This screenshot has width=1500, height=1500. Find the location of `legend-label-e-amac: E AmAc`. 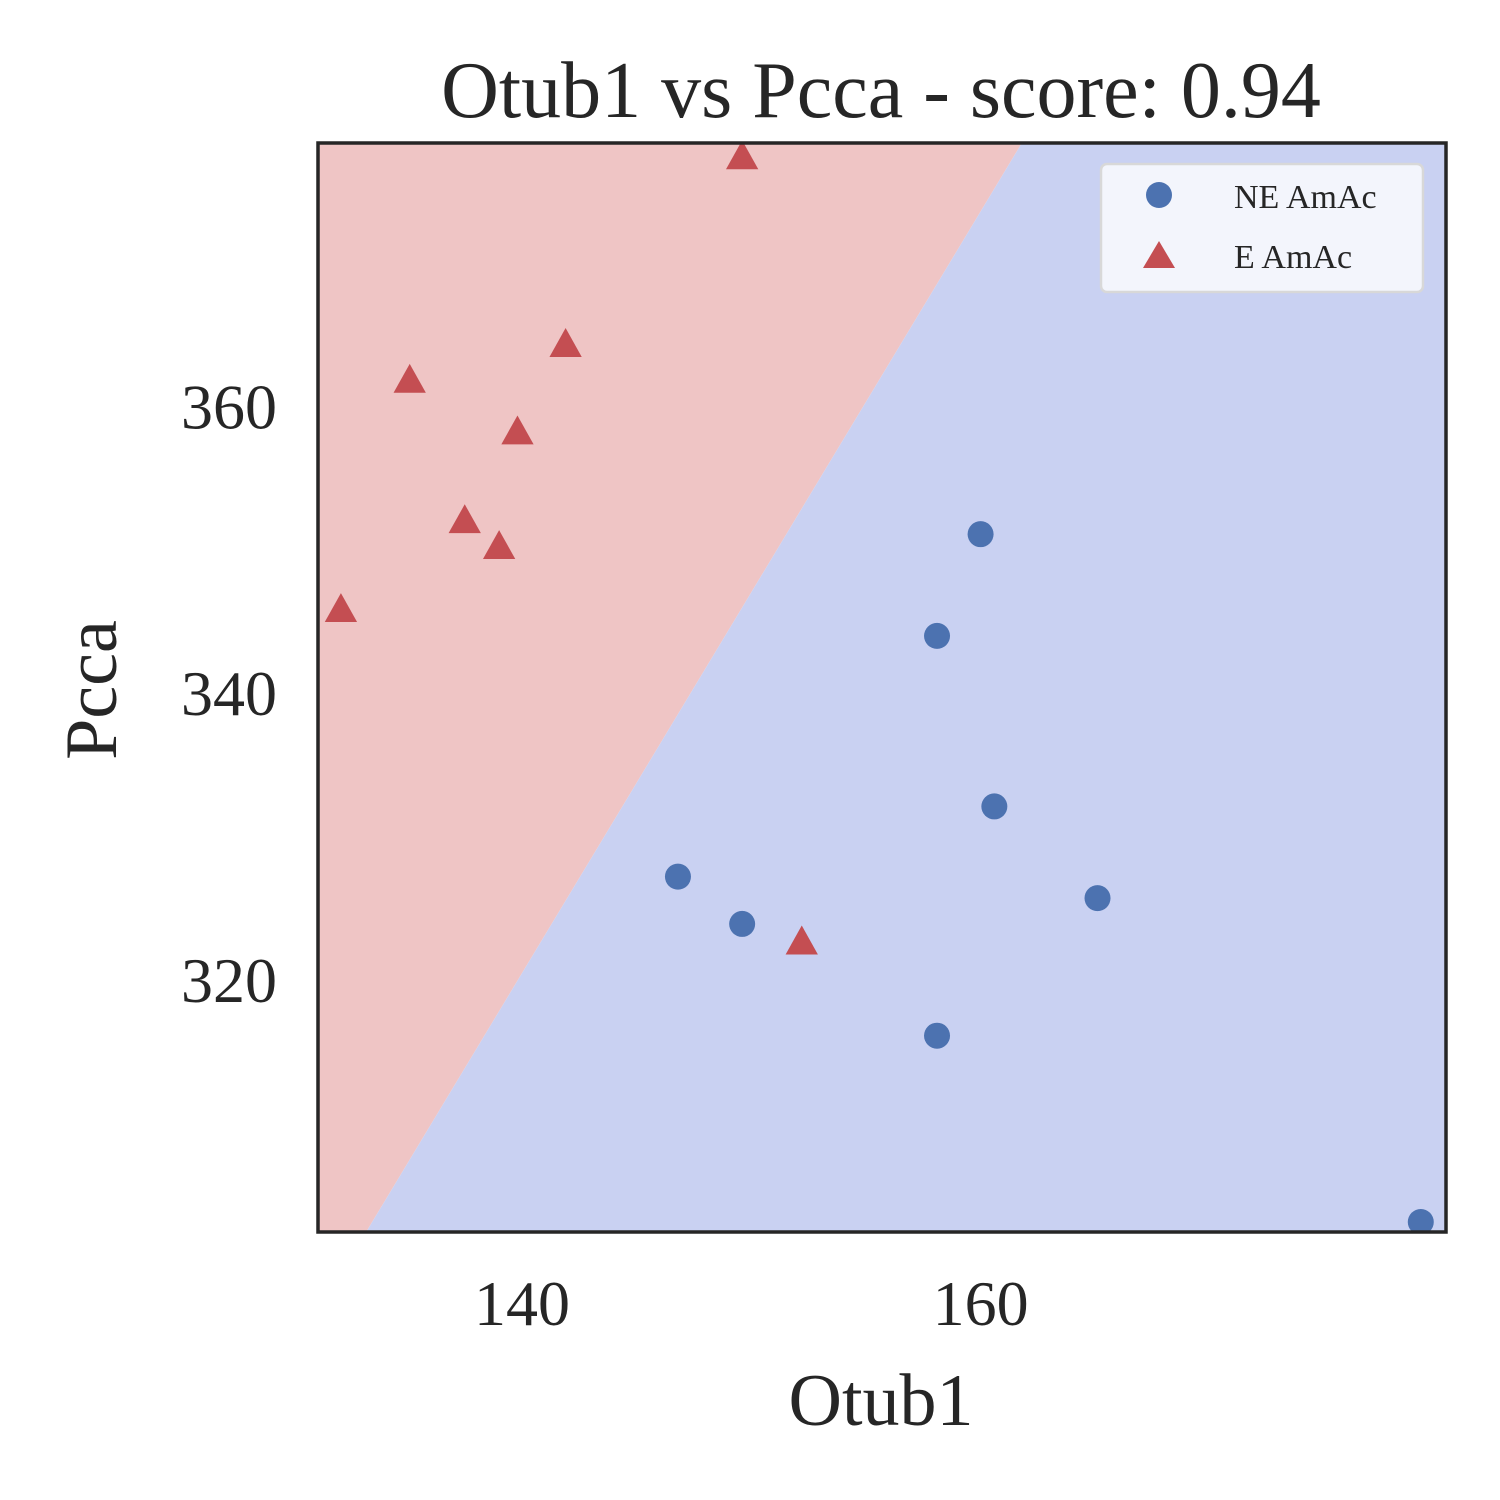

legend-label-e-amac: E AmAc is located at coordinates (1293, 257).